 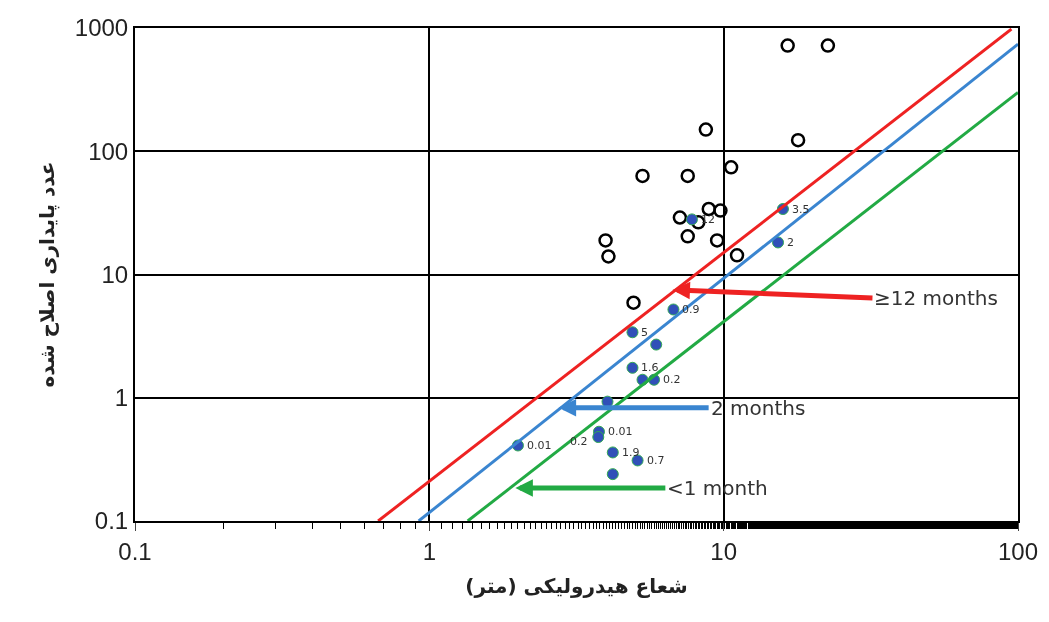 What do you see at coordinates (790, 242) in the screenshot?
I see `annotation: 2` at bounding box center [790, 242].